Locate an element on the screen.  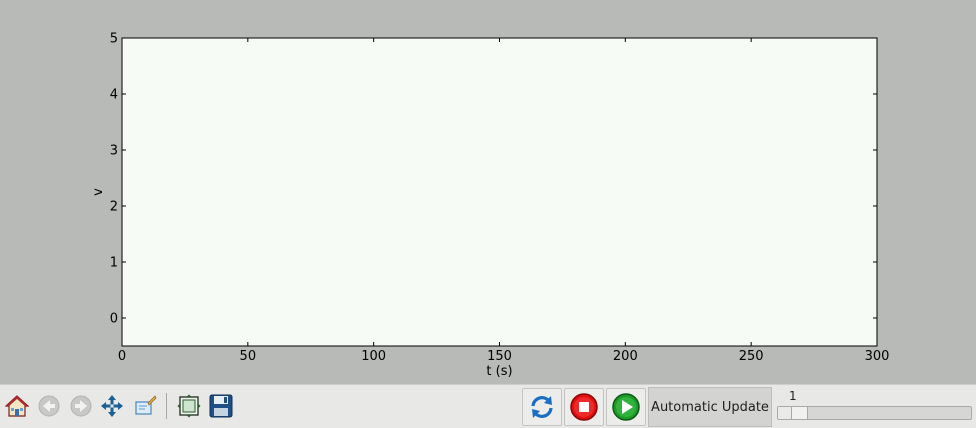
save-button is located at coordinates (221, 406).